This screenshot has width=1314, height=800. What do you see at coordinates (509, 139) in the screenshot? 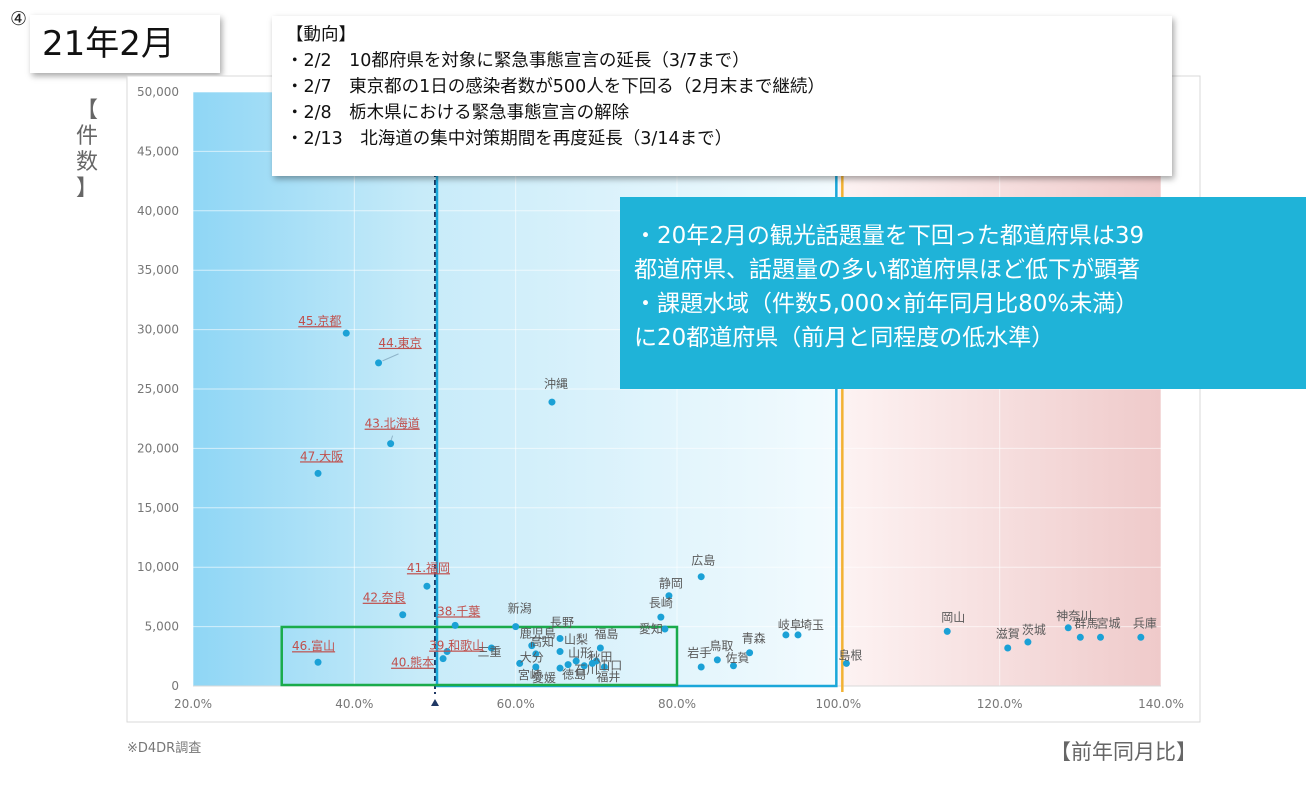
I see `trend-item: ・2/13 北海道の集中対策期間を再度延長（3/14まで）` at bounding box center [509, 139].